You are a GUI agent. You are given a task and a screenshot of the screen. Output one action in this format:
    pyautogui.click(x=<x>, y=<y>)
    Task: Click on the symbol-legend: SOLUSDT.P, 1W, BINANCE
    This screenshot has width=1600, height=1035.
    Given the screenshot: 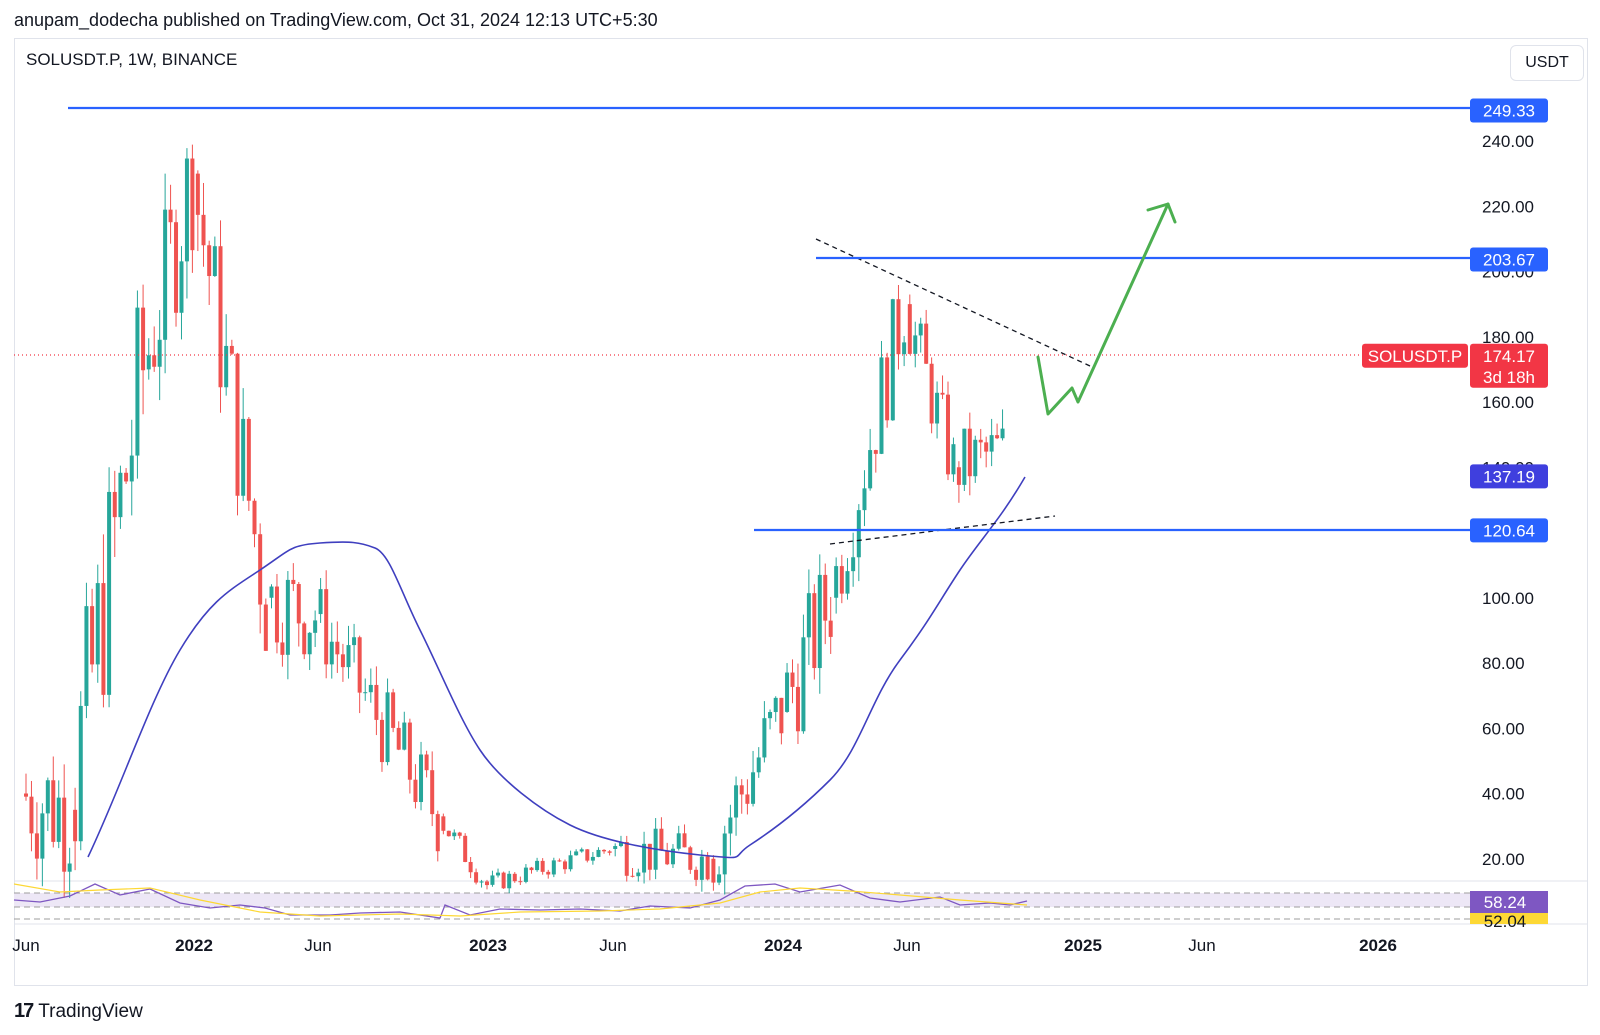 What is the action you would take?
    pyautogui.click(x=132, y=59)
    